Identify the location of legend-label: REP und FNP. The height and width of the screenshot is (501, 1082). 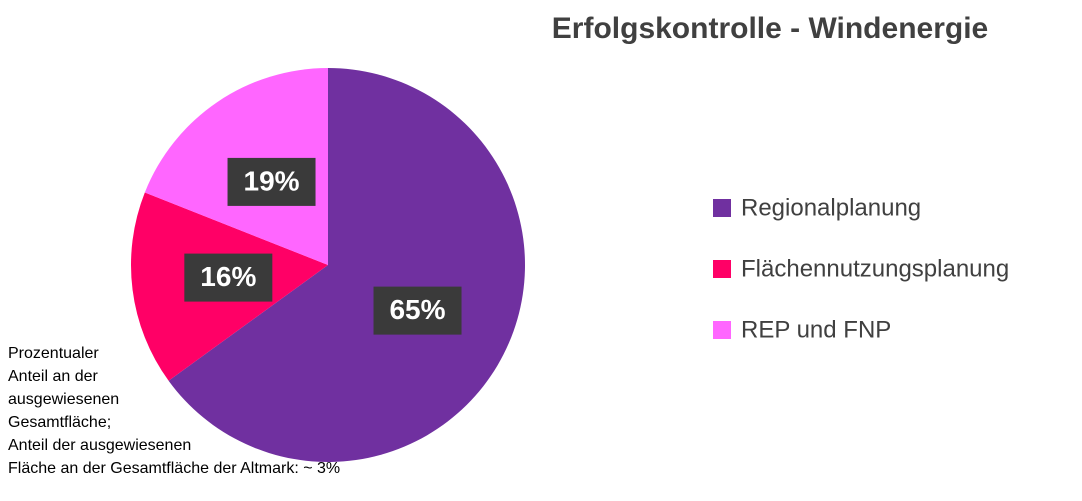
(816, 329).